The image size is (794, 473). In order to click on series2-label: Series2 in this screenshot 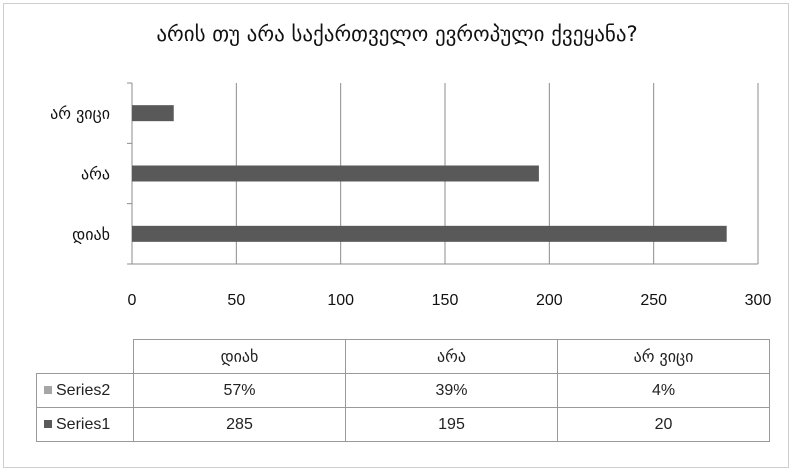, I will do `click(83, 390)`.